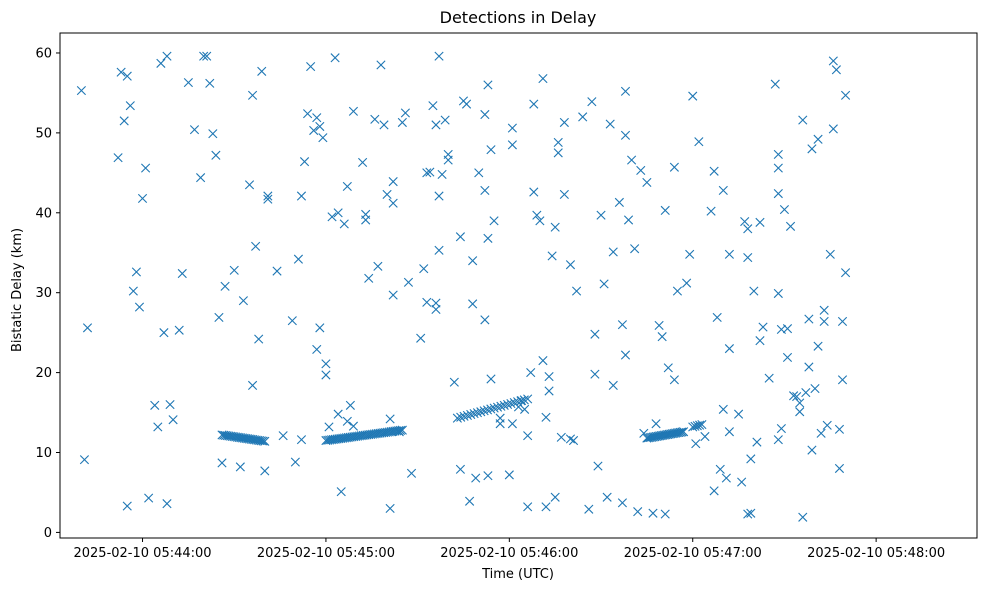 The height and width of the screenshot is (590, 989). Describe the element at coordinates (17, 290) in the screenshot. I see `y-axis-label: Bistatic Delay (km)` at that location.